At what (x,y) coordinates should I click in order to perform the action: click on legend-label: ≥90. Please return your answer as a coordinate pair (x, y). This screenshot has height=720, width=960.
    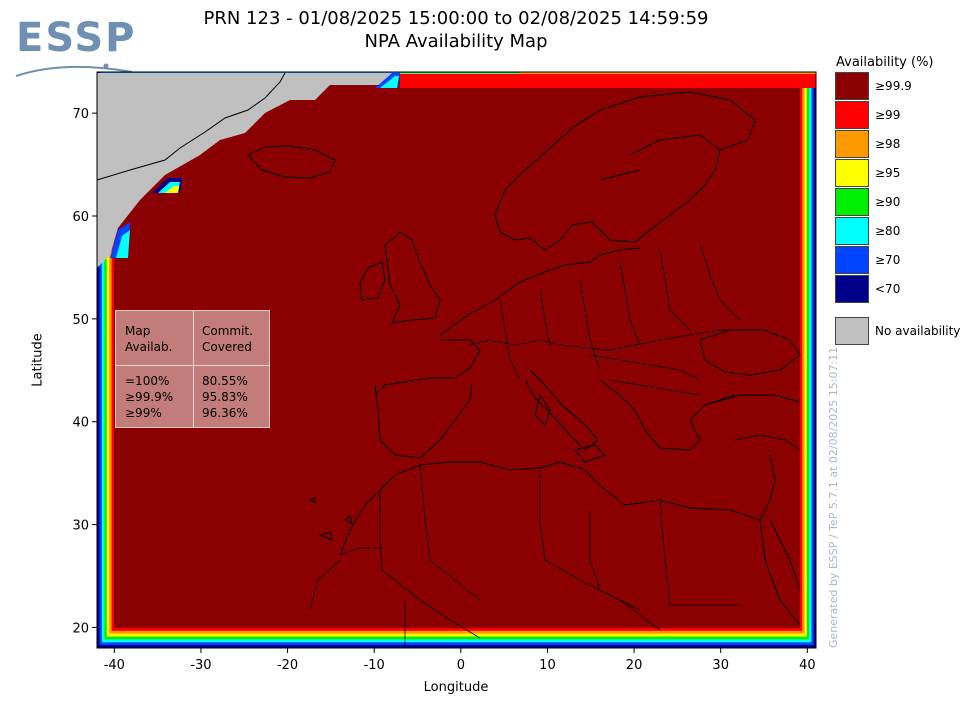
    Looking at the image, I should click on (888, 202).